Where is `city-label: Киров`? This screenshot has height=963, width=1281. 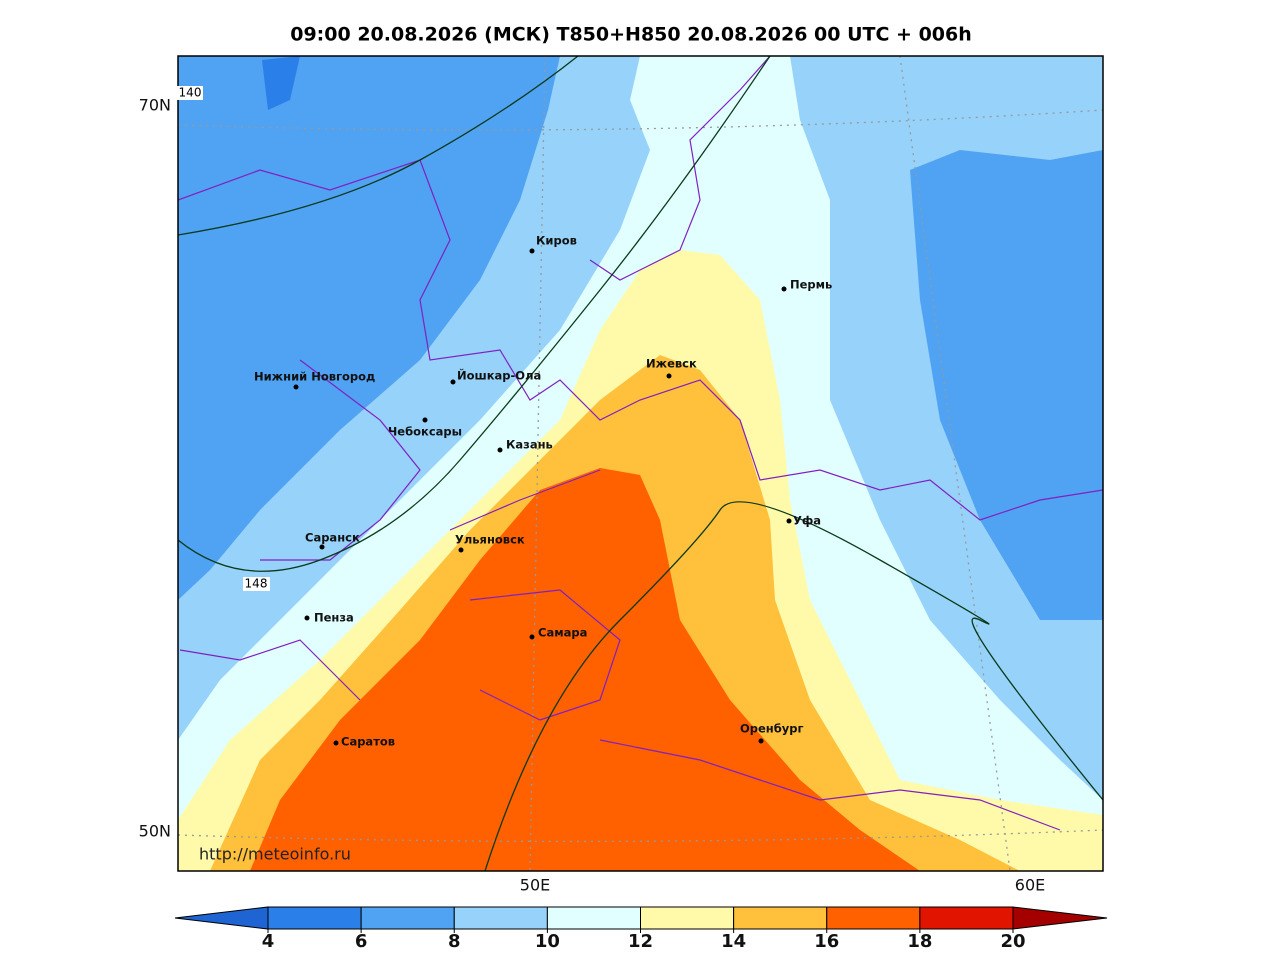
city-label: Киров is located at coordinates (556, 241).